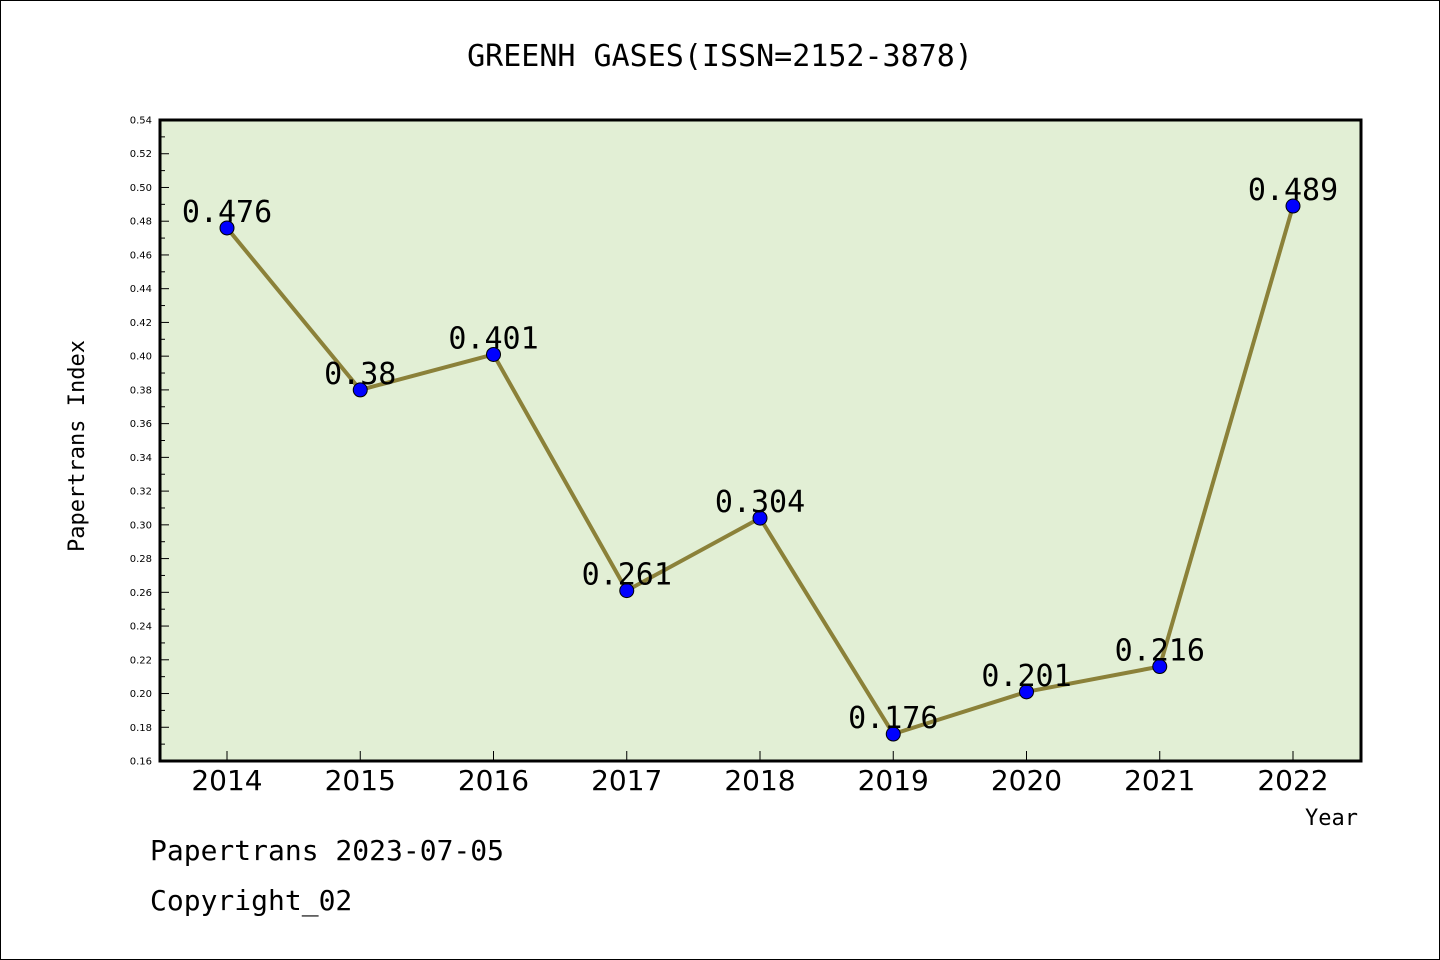  Describe the element at coordinates (141, 222) in the screenshot. I see `y-tick-label: 0.48` at that location.